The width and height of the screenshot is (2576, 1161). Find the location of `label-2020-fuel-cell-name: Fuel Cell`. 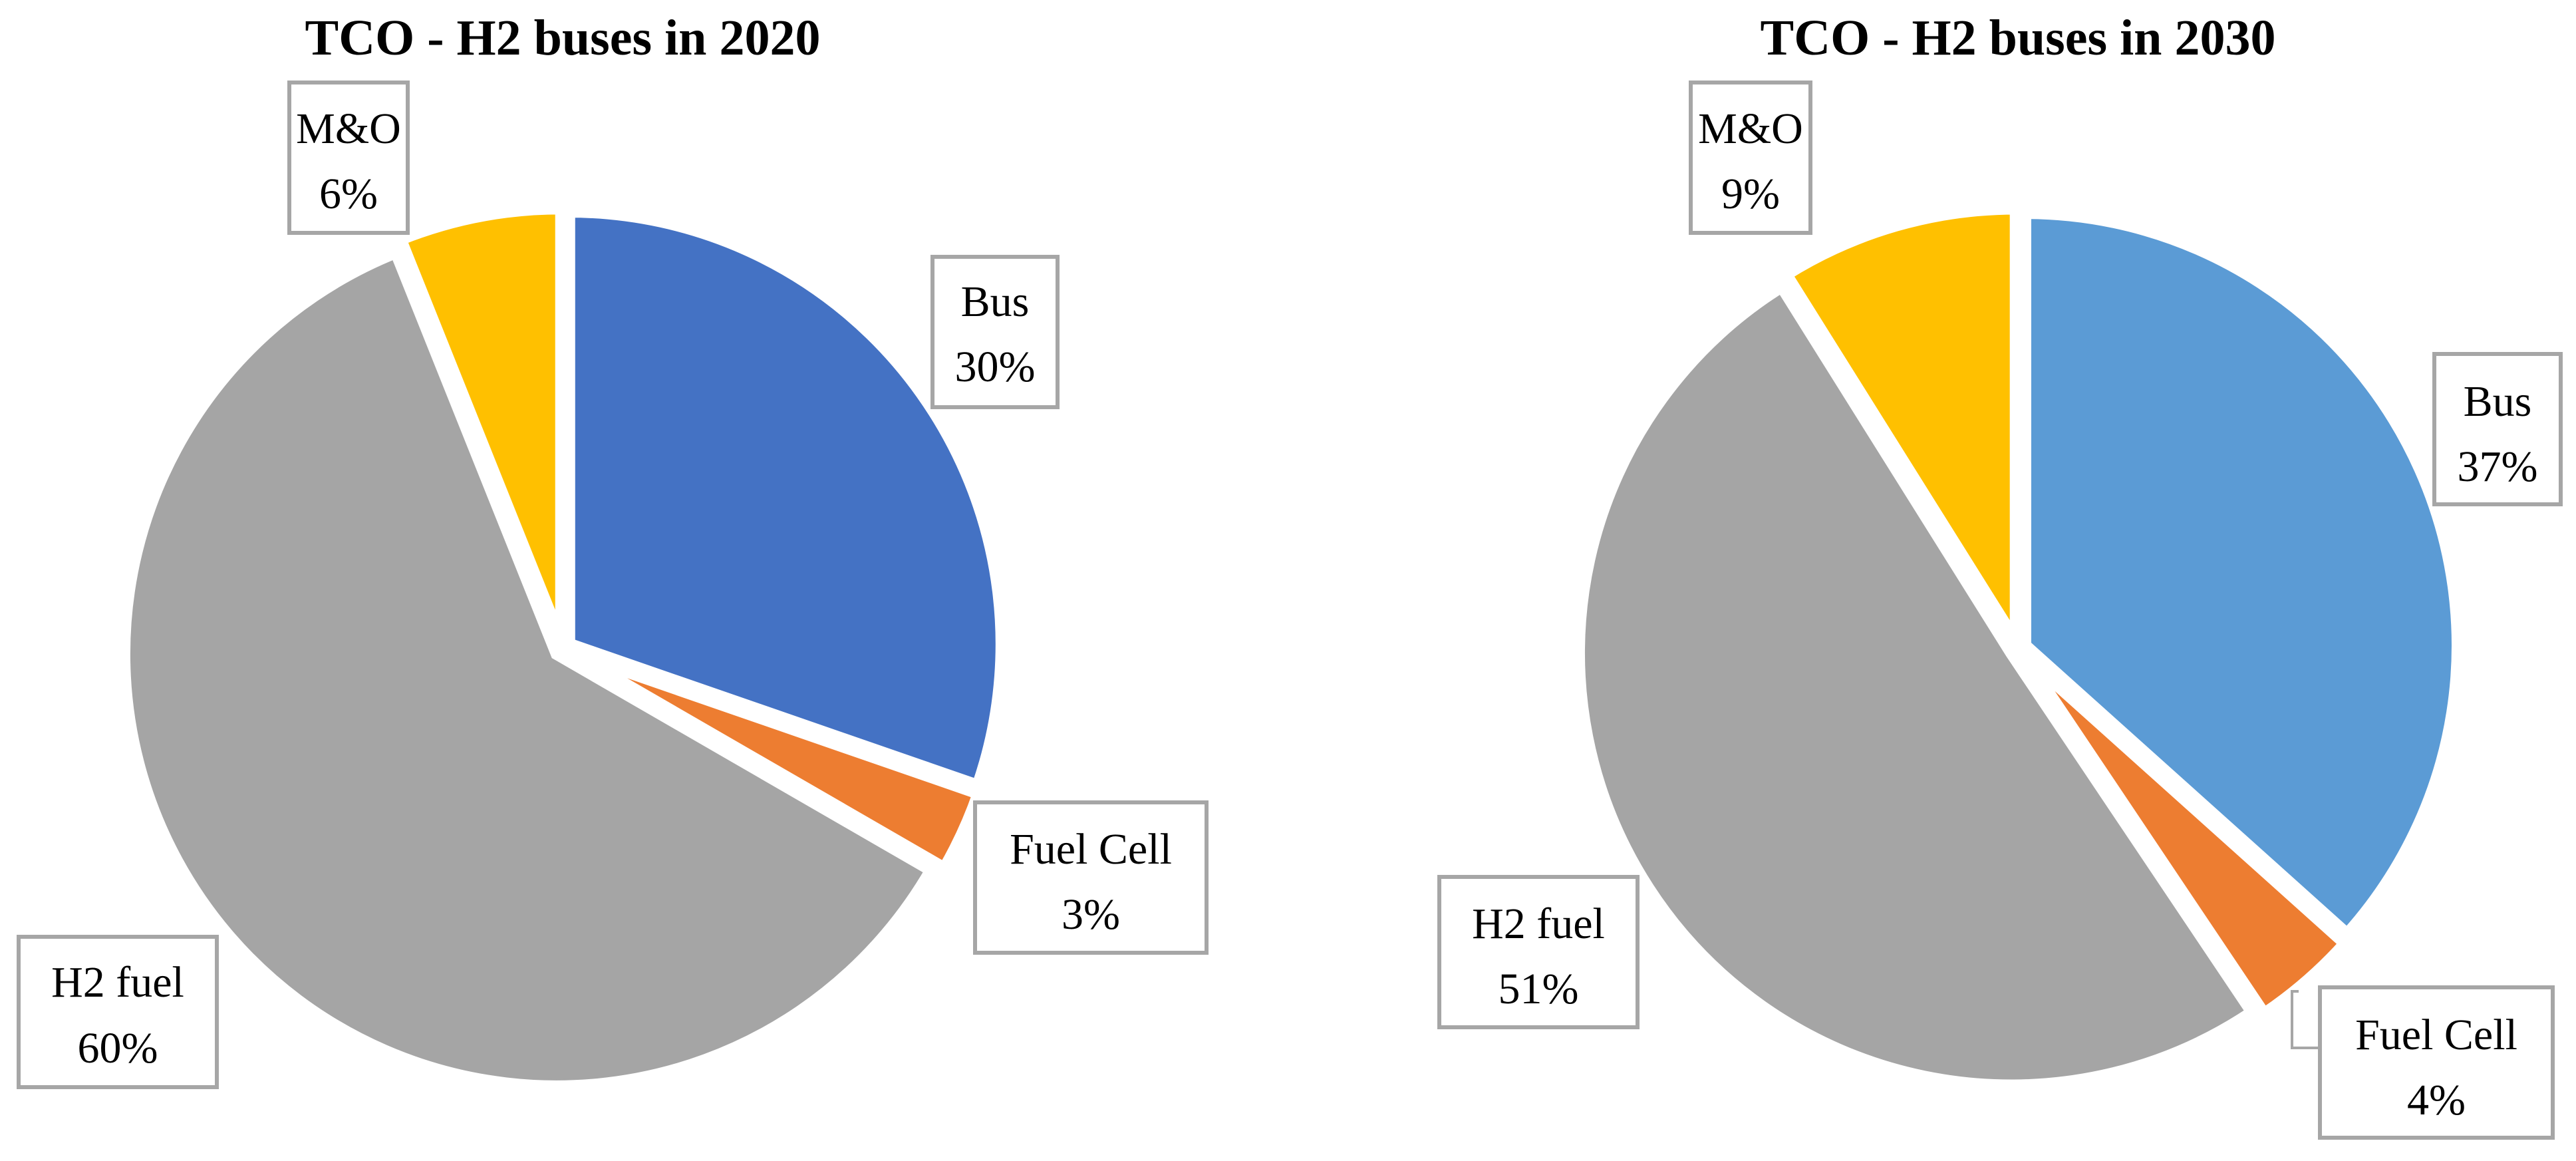

label-2020-fuel-cell-name: Fuel Cell is located at coordinates (1091, 849).